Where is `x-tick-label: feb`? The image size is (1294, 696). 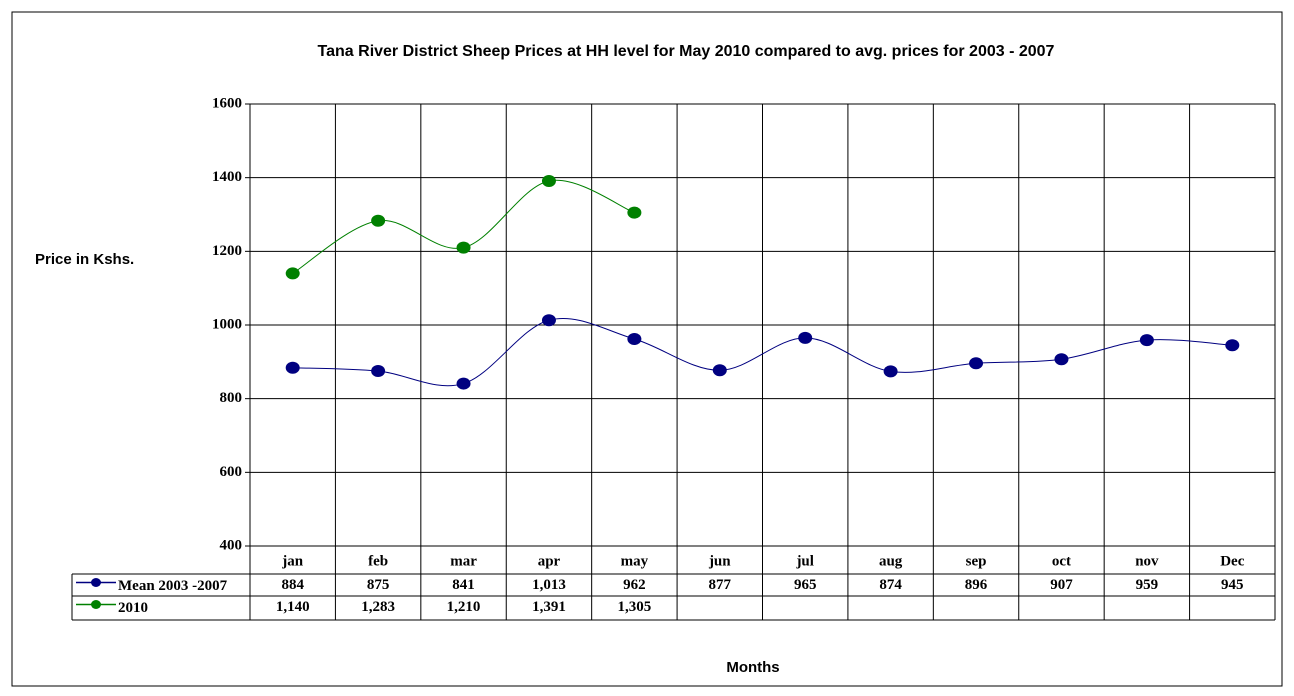 x-tick-label: feb is located at coordinates (378, 561).